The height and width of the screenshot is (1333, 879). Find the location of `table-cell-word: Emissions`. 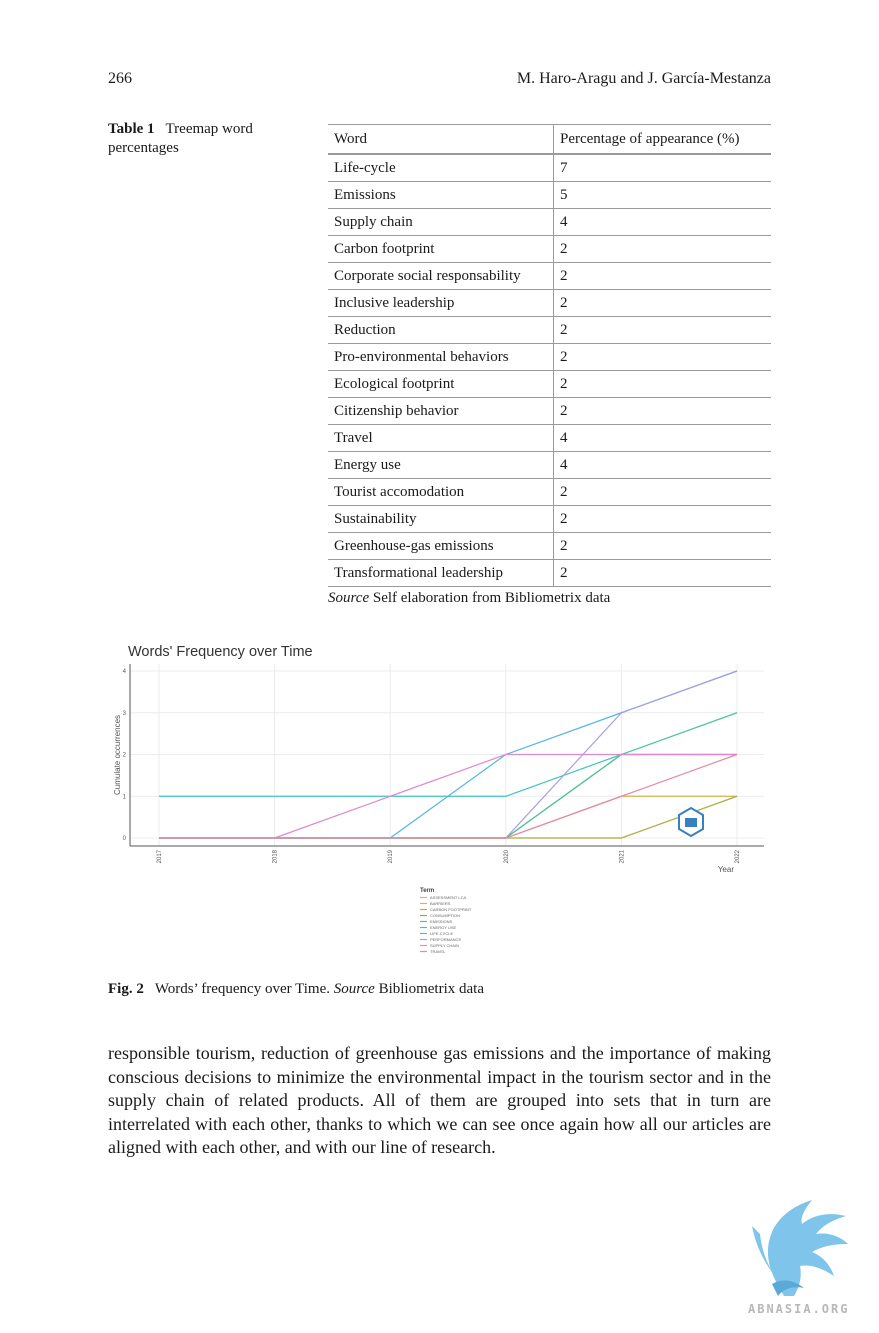

table-cell-word: Emissions is located at coordinates (441, 195).